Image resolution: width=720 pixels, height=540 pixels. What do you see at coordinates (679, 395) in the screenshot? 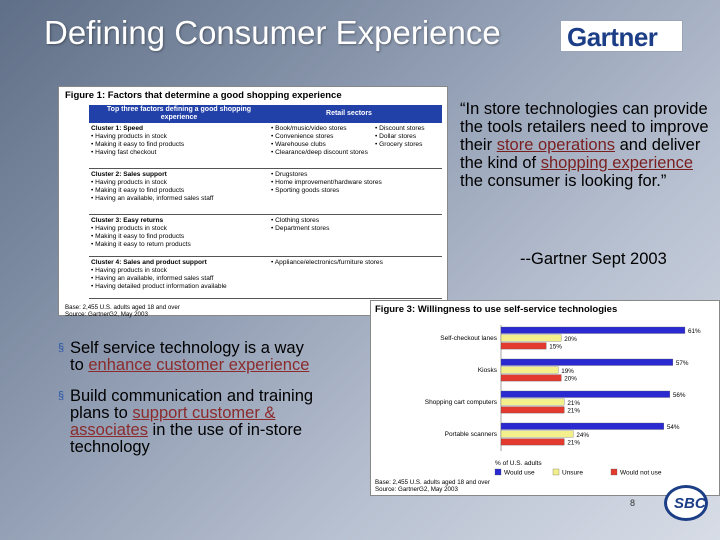
I see `data-label: 56%` at bounding box center [679, 395].